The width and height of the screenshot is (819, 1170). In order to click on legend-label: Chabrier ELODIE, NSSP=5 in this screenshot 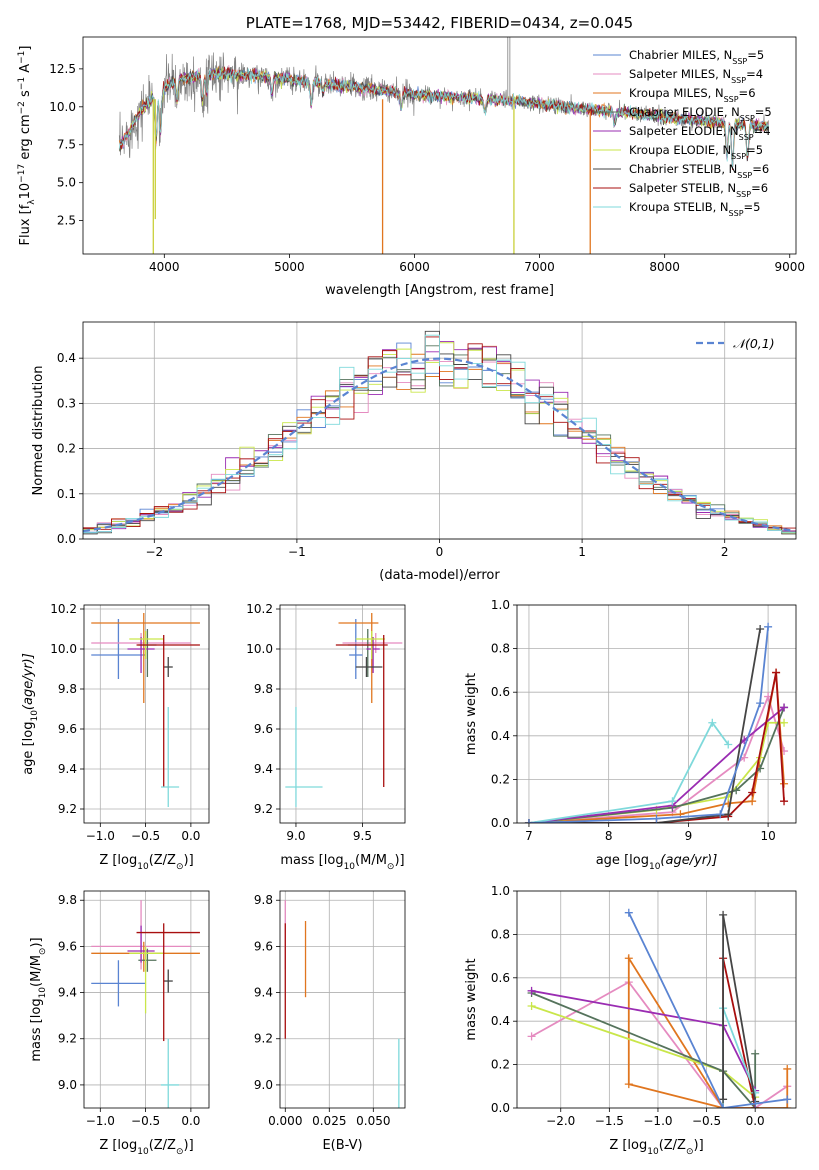, I will do `click(700, 114)`.